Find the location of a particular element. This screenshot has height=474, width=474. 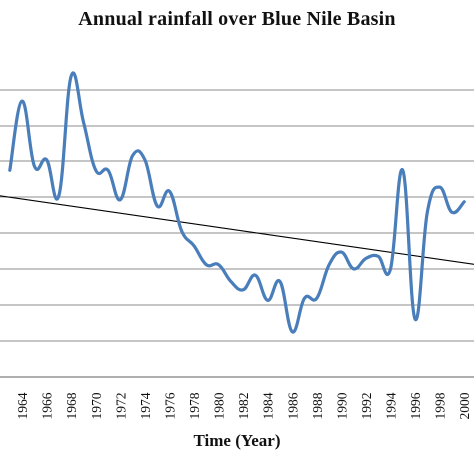

x-tick-label: 1986 is located at coordinates (292, 405).